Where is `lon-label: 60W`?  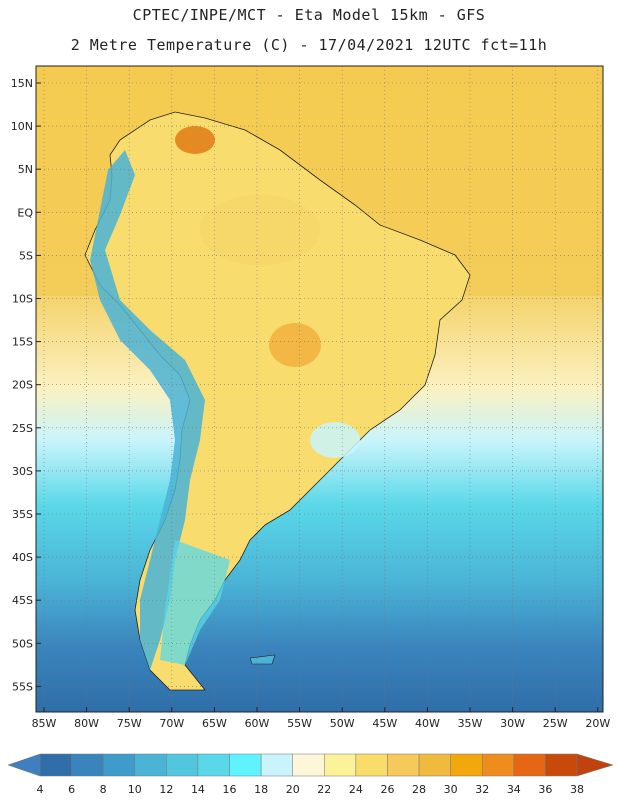
lon-label: 60W is located at coordinates (257, 723).